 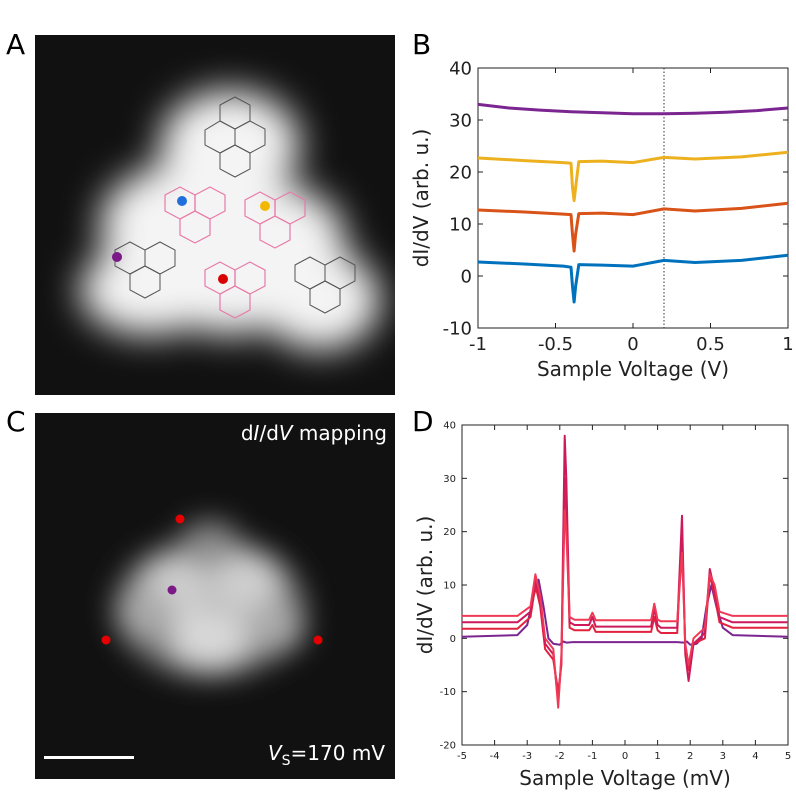 I want to click on series-line-orange, so click(x=633, y=227).